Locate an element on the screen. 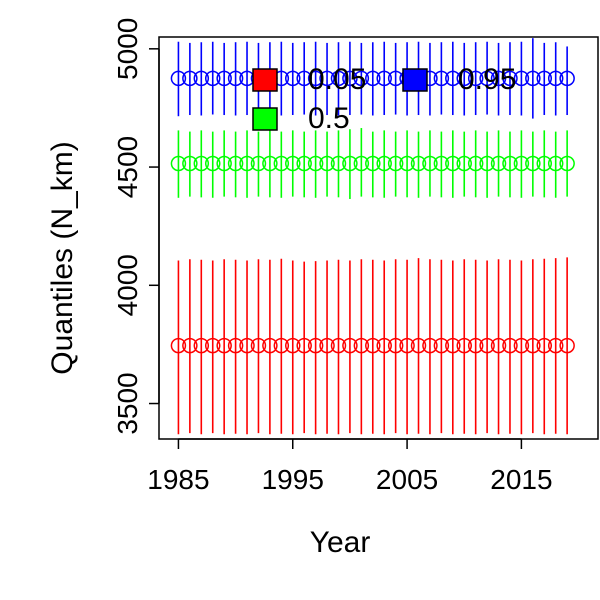 This screenshot has height=600, width=600. legend-item: 0.05 is located at coordinates (309, 79).